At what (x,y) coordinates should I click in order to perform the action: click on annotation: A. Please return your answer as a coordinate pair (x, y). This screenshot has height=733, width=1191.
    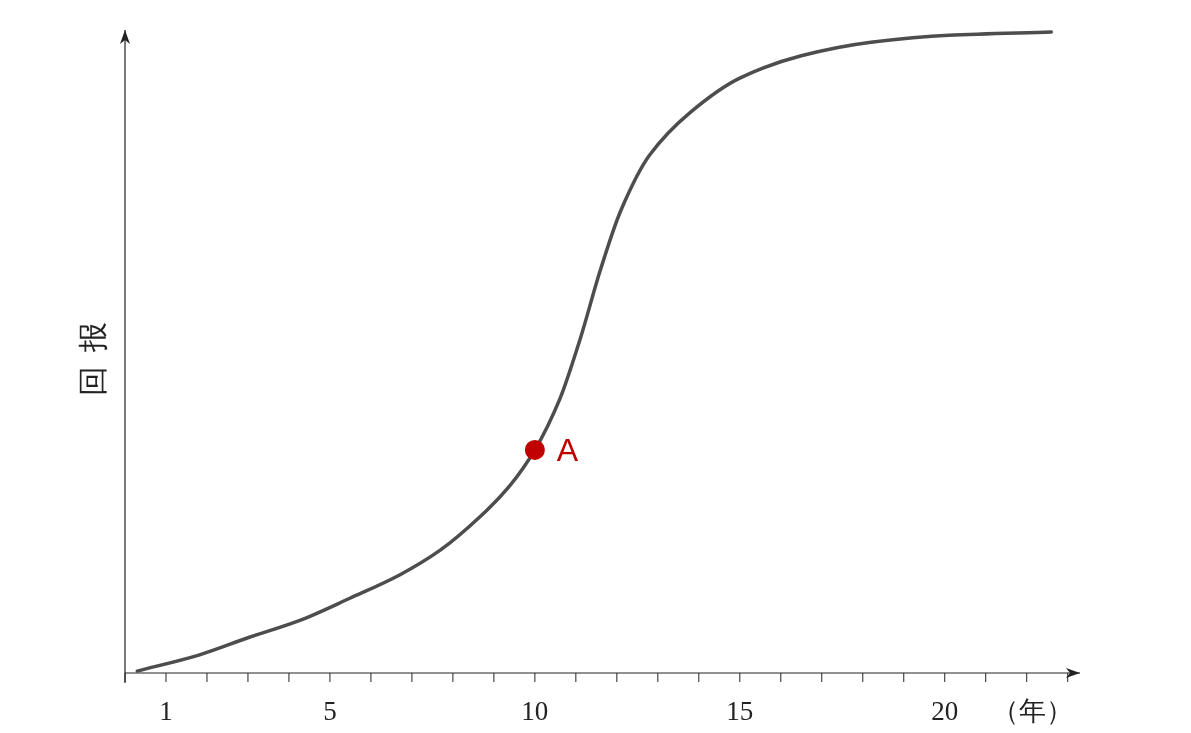
    Looking at the image, I should click on (567, 449).